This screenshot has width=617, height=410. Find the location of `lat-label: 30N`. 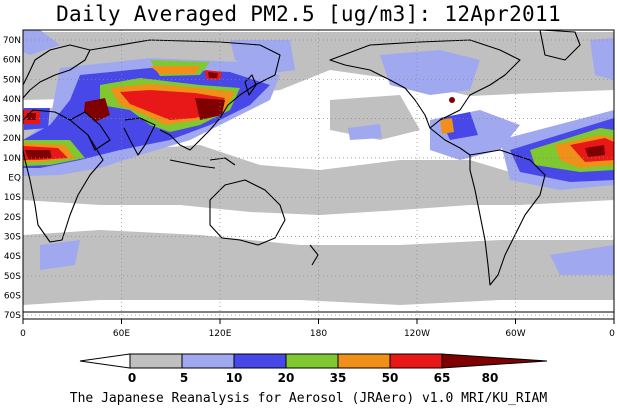

lat-label: 30N is located at coordinates (12, 120).